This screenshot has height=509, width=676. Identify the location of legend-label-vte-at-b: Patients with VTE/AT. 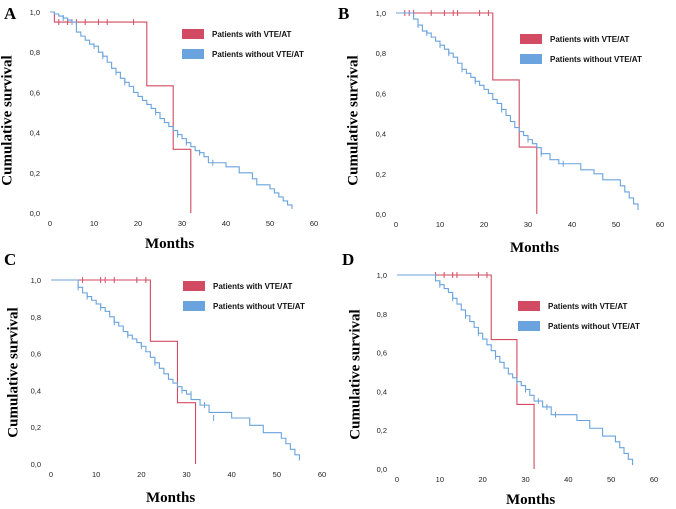
(590, 39).